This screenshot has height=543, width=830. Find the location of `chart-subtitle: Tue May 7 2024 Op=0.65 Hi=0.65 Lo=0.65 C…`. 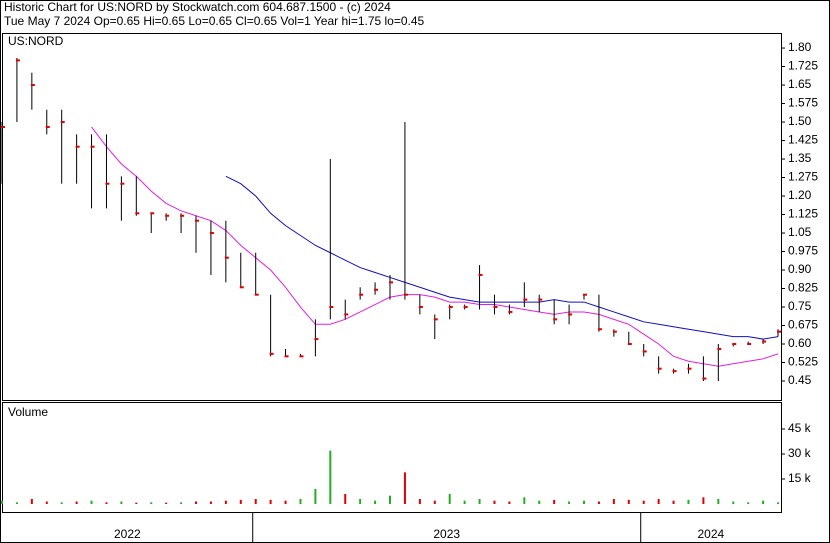

chart-subtitle: Tue May 7 2024 Op=0.65 Hi=0.65 Lo=0.65 C… is located at coordinates (214, 21).